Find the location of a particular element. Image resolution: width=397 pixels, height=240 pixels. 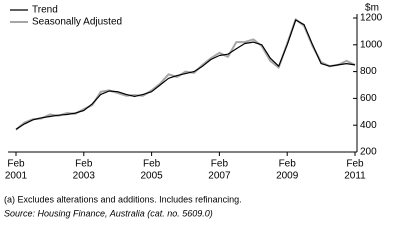

legend-label: Trend is located at coordinates (45, 10).